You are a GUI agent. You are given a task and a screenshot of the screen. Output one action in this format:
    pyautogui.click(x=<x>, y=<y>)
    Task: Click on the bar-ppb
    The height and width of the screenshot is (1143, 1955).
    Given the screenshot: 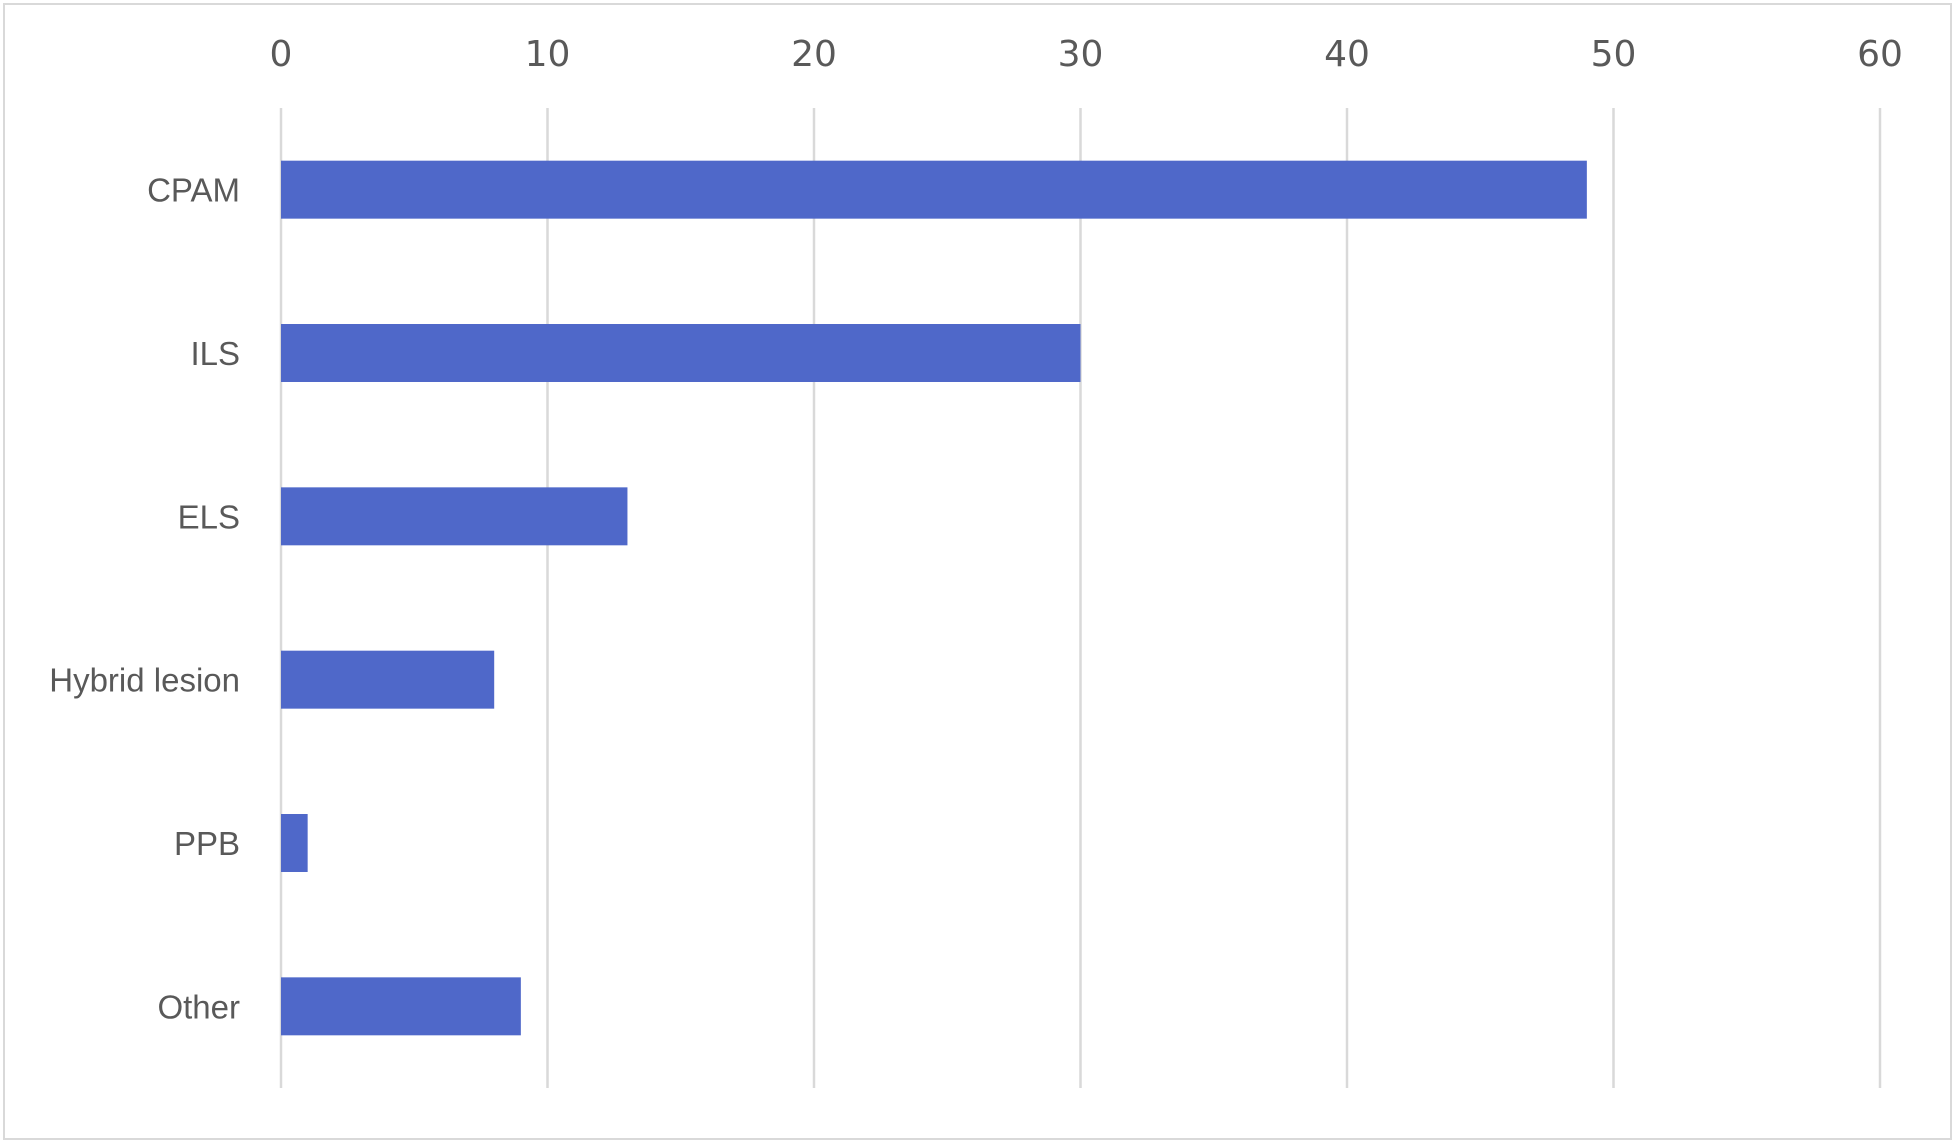 What is the action you would take?
    pyautogui.click(x=294, y=843)
    